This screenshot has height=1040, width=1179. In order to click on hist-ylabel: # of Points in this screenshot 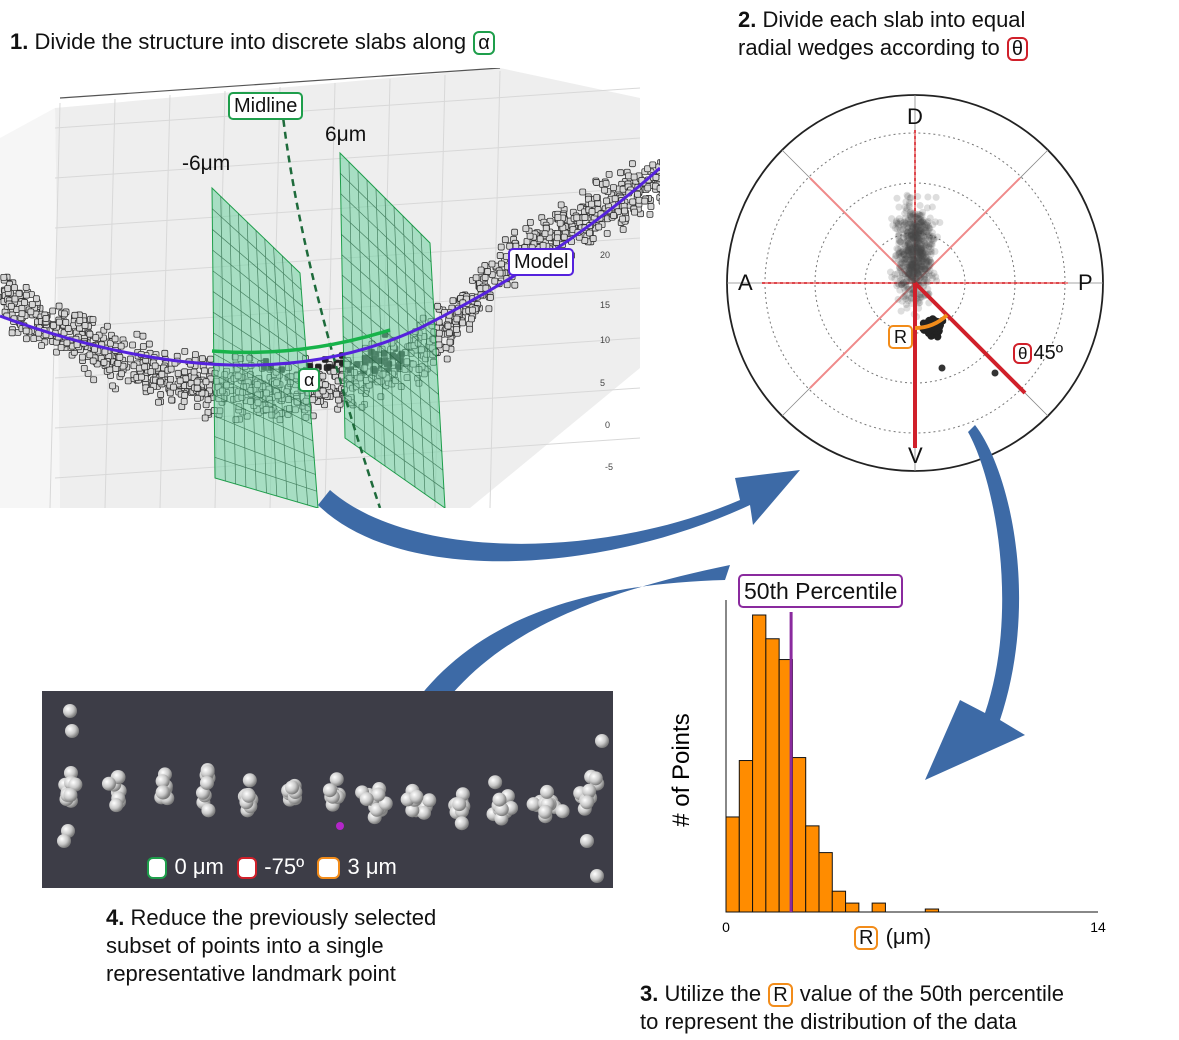, I will do `click(681, 769)`.